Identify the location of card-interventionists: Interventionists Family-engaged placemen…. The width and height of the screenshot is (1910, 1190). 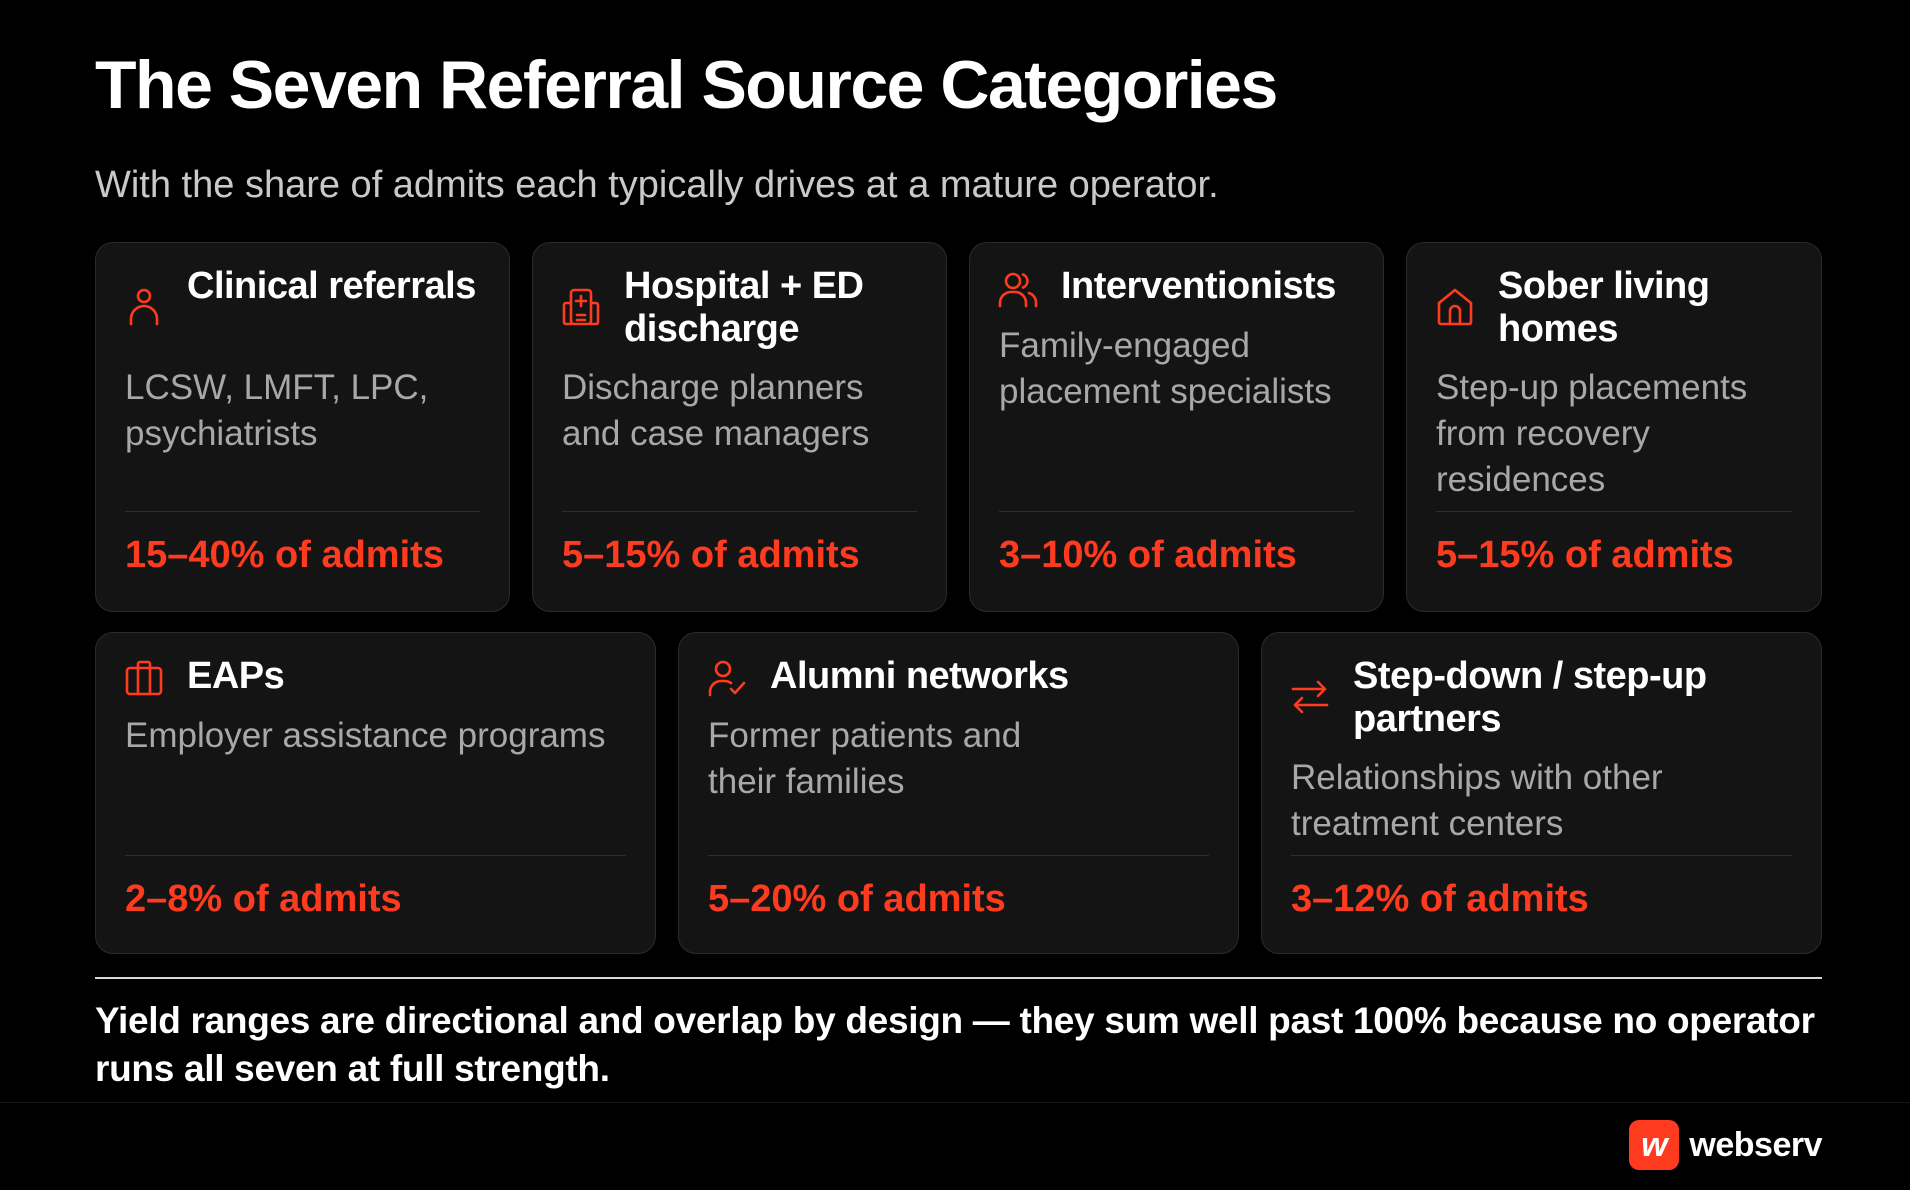
(1176, 427).